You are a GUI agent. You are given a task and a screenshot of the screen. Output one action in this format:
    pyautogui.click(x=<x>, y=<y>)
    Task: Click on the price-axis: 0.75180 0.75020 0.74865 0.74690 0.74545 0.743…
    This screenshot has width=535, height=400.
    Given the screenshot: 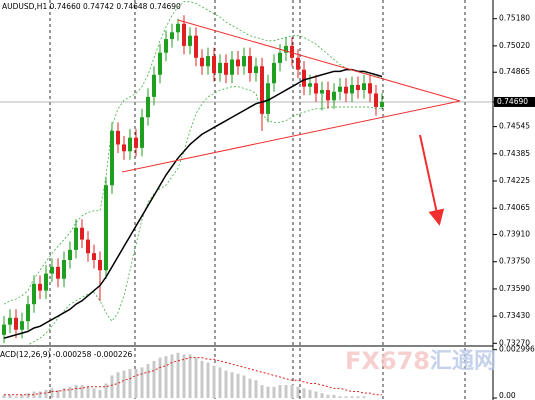 What is the action you would take?
    pyautogui.click(x=514, y=207)
    